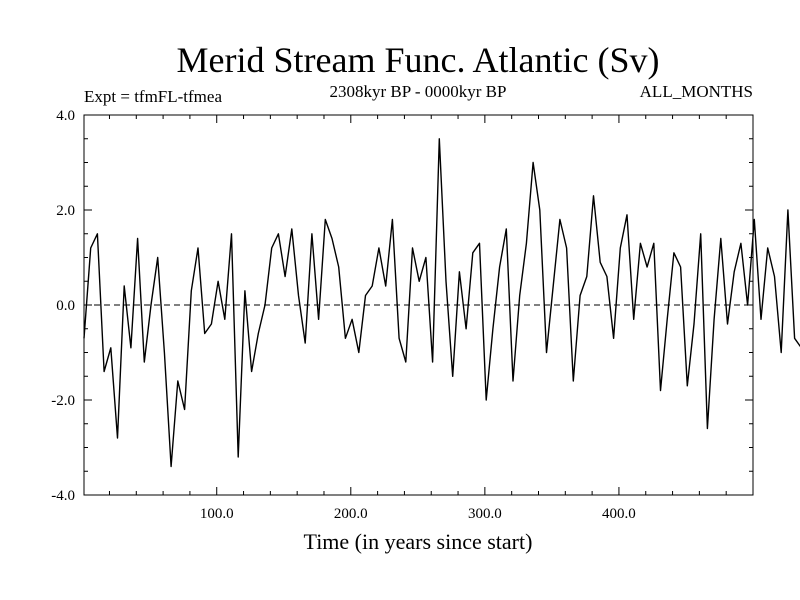 Image resolution: width=800 pixels, height=600 pixels. What do you see at coordinates (696, 91) in the screenshot?
I see `months-label: ALL_MONTHS` at bounding box center [696, 91].